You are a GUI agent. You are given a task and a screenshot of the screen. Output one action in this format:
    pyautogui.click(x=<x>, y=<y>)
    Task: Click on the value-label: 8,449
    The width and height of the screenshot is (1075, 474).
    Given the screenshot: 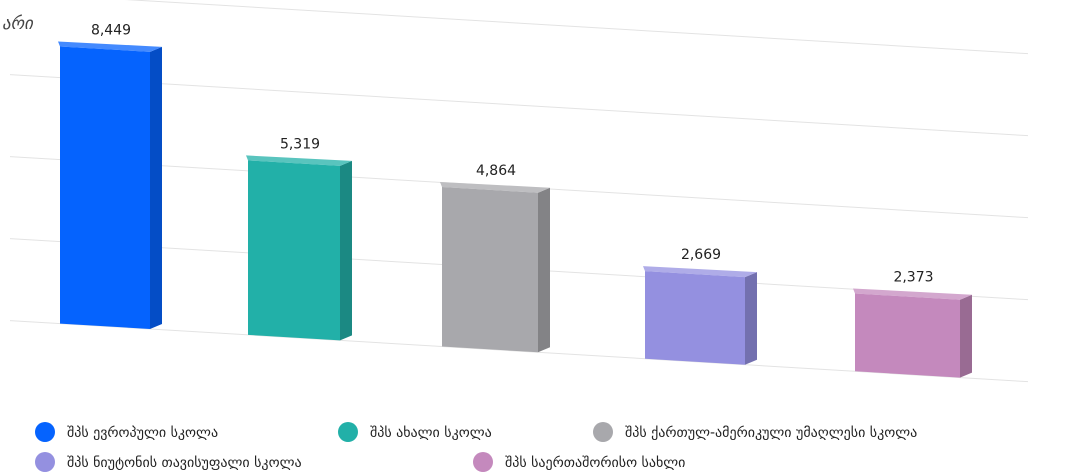 What is the action you would take?
    pyautogui.click(x=111, y=30)
    